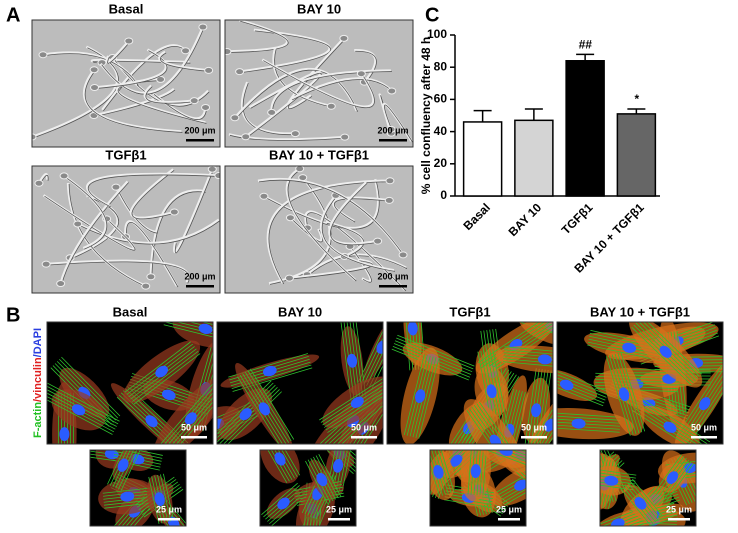  I want to click on y-tick-label: 0, so click(443, 195).